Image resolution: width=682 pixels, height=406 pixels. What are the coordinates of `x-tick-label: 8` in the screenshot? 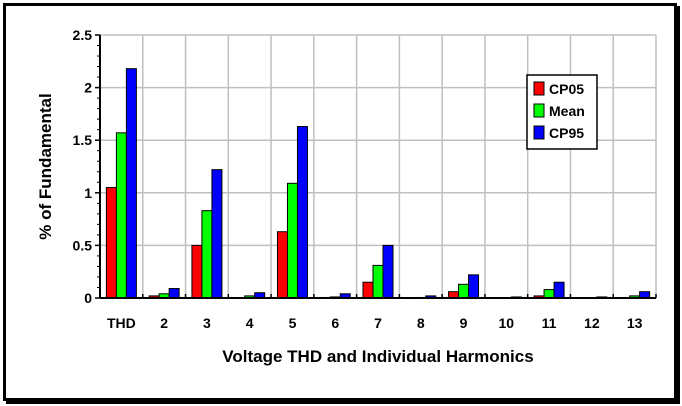 It's located at (421, 323).